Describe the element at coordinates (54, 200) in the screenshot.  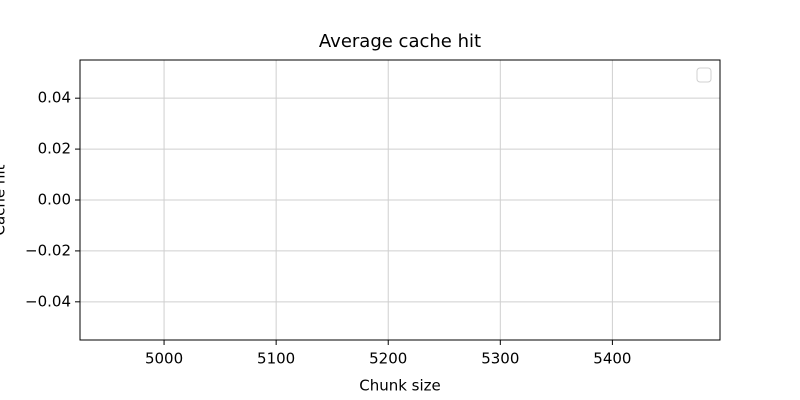
I see `y-tick-label: 0.00` at that location.